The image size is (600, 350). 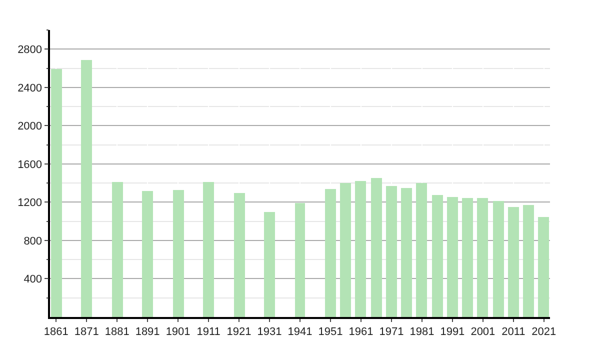 What do you see at coordinates (361, 332) in the screenshot?
I see `x-tick-label: 1961` at bounding box center [361, 332].